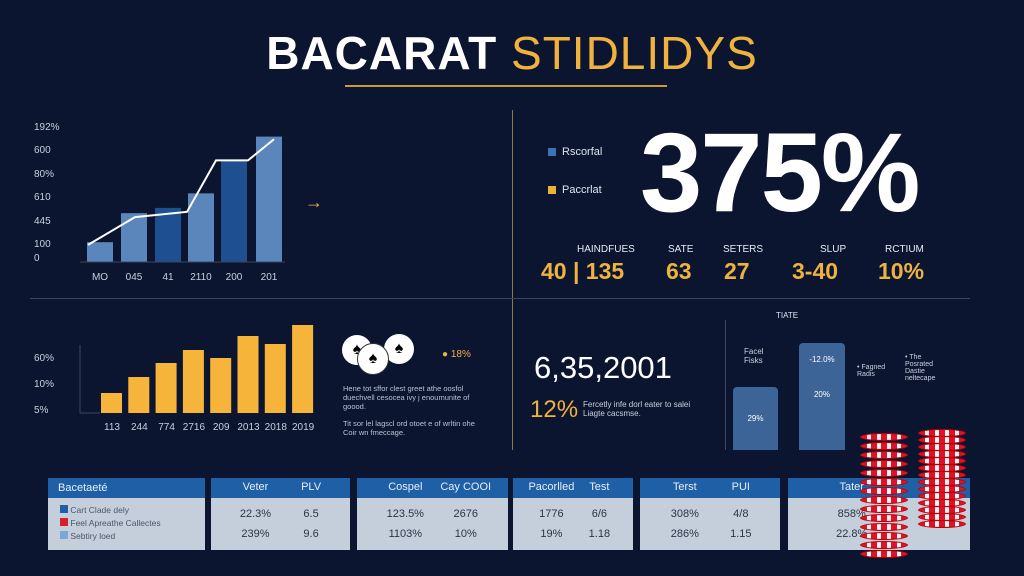 This screenshot has width=1024, height=576. Describe the element at coordinates (255, 487) in the screenshot. I see `column-header: Veter` at that location.